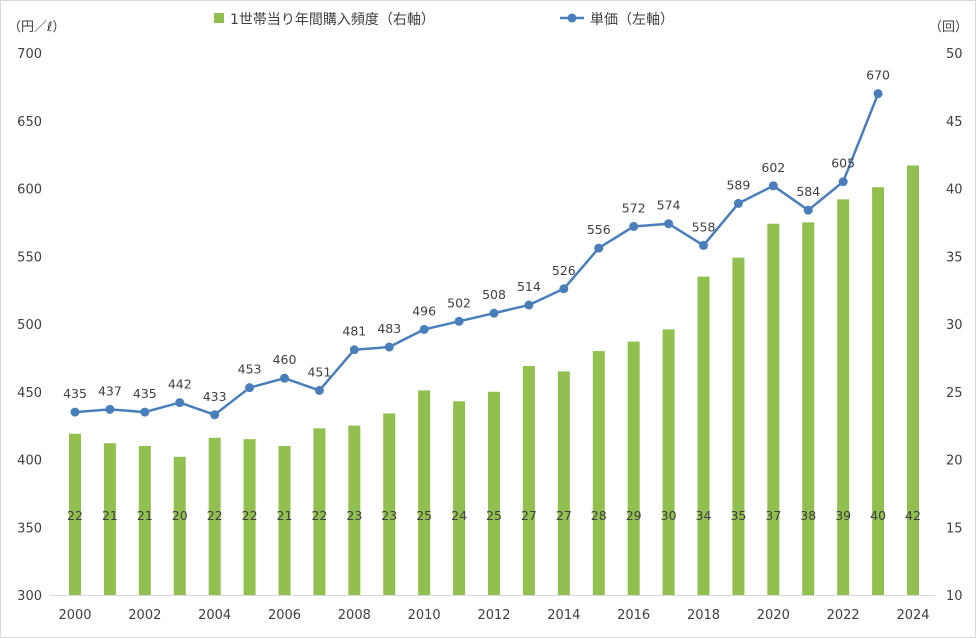  I want to click on left-axis-ticks: 300 350 400 450 500 550 600 650 700, so click(29, 325).